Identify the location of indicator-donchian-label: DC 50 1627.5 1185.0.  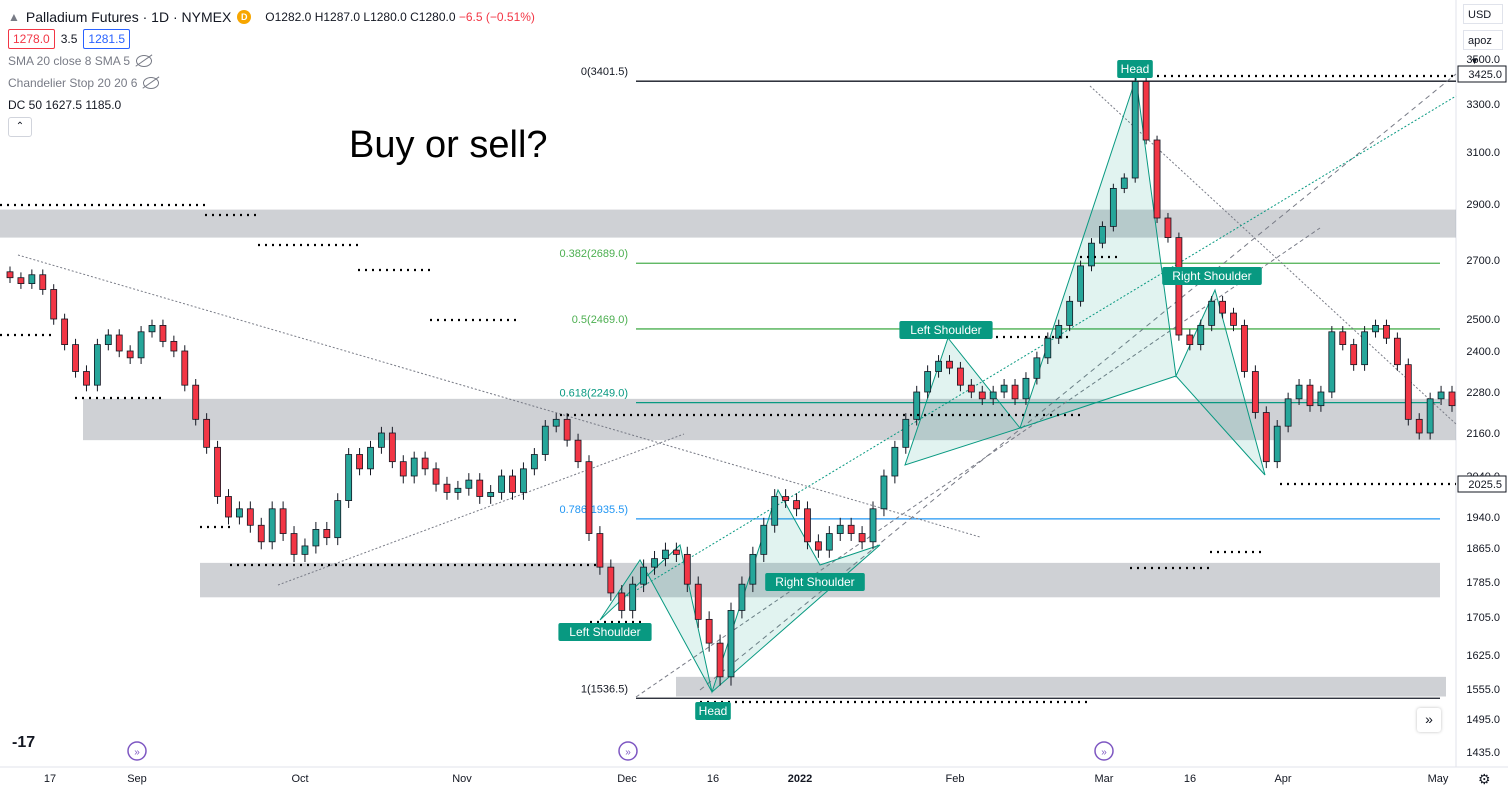
(65, 105).